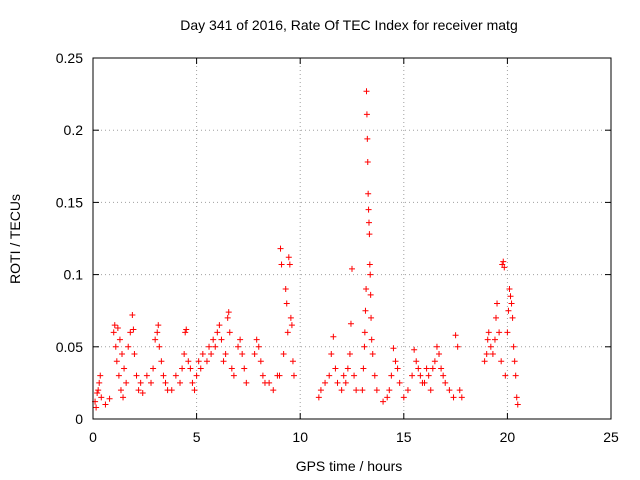 This screenshot has height=480, width=640. I want to click on y-tick-label: 0.25, so click(69, 58).